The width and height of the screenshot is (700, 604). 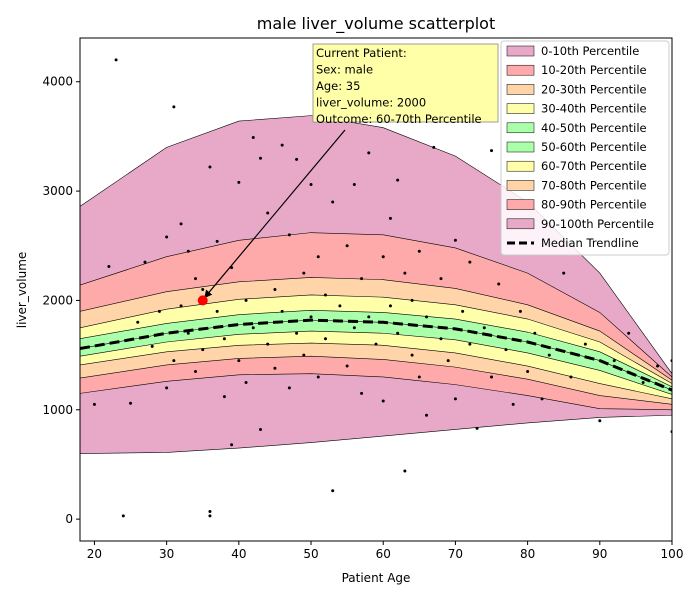 What do you see at coordinates (69, 519) in the screenshot?
I see `y-tick-label: 0` at bounding box center [69, 519].